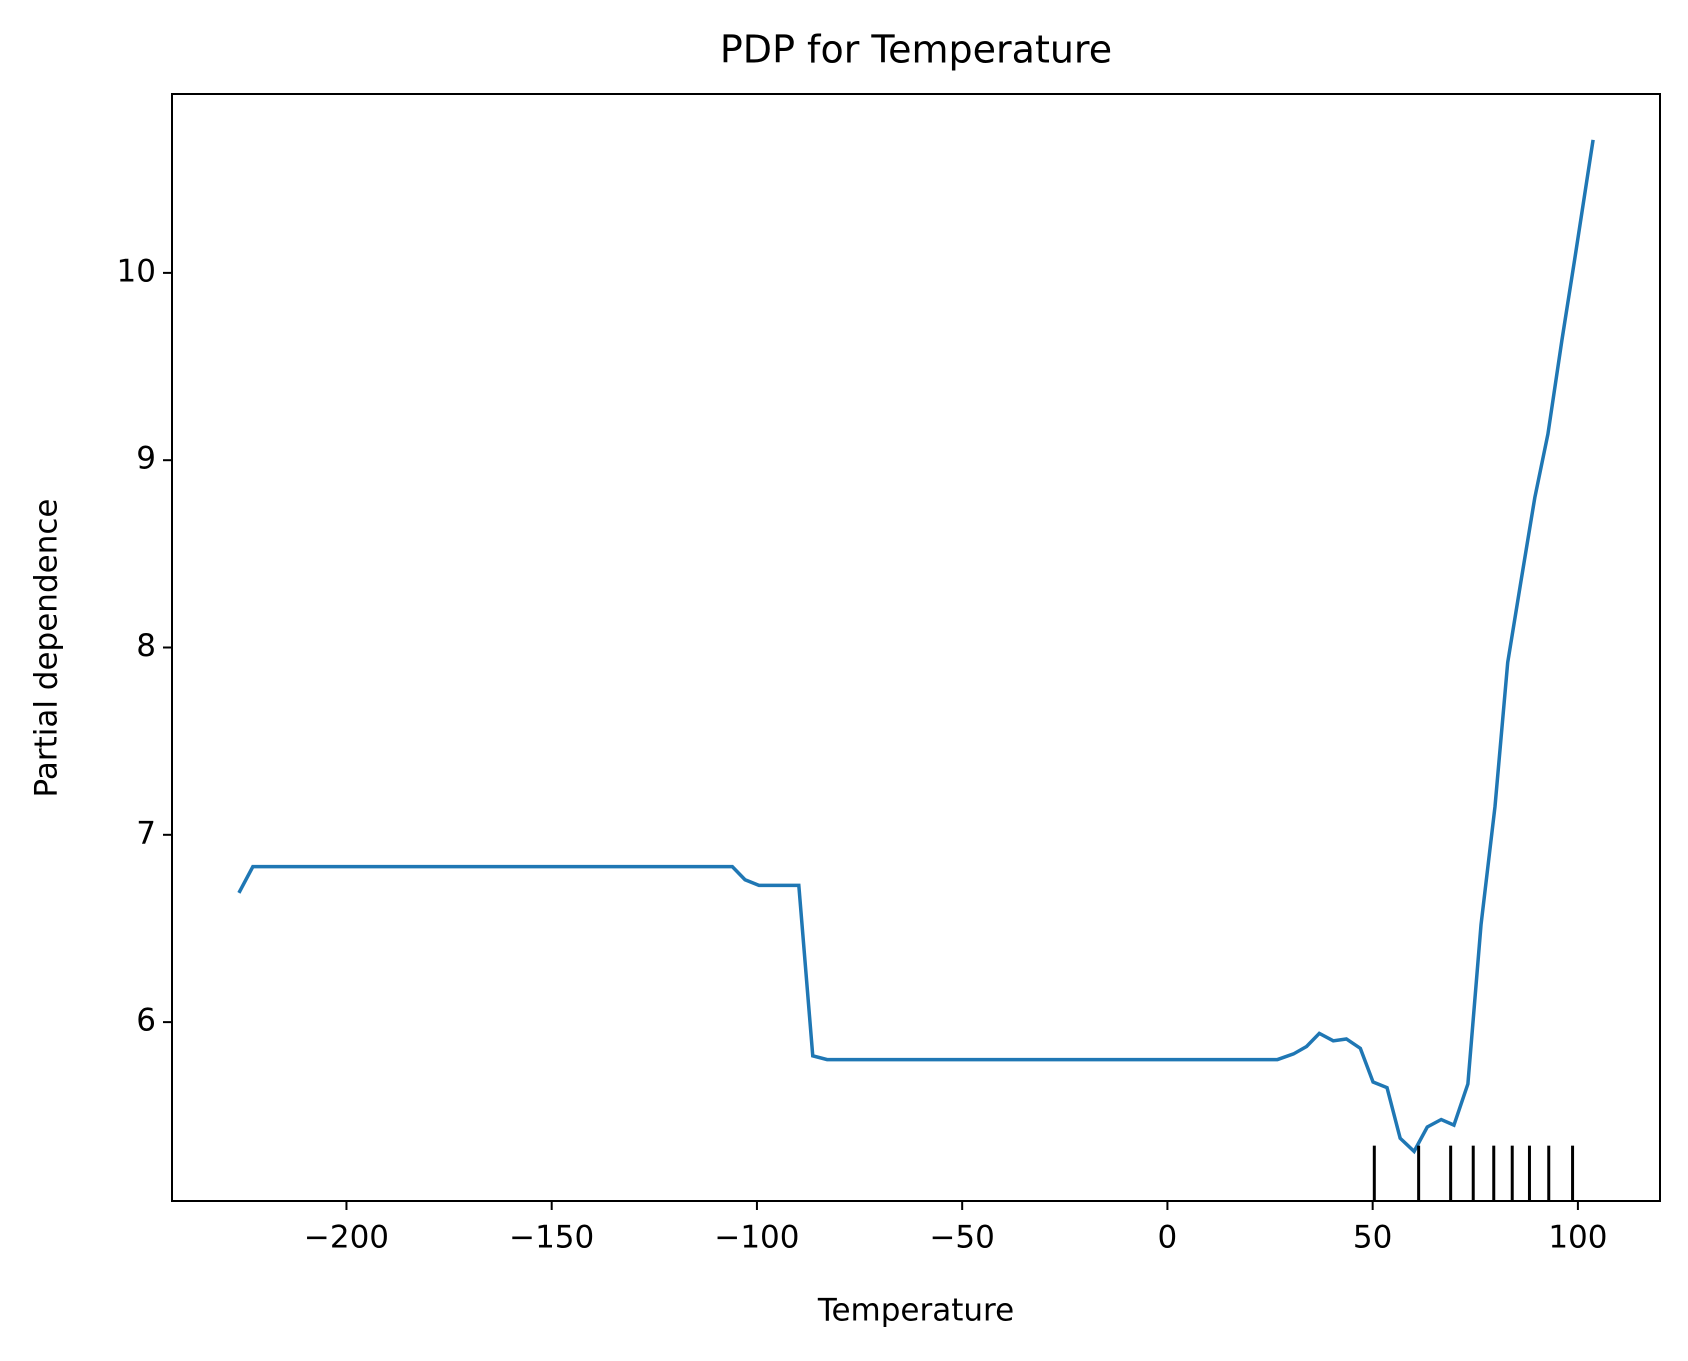 Image resolution: width=1688 pixels, height=1361 pixels. I want to click on x-tick-label: 50, so click(1372, 1238).